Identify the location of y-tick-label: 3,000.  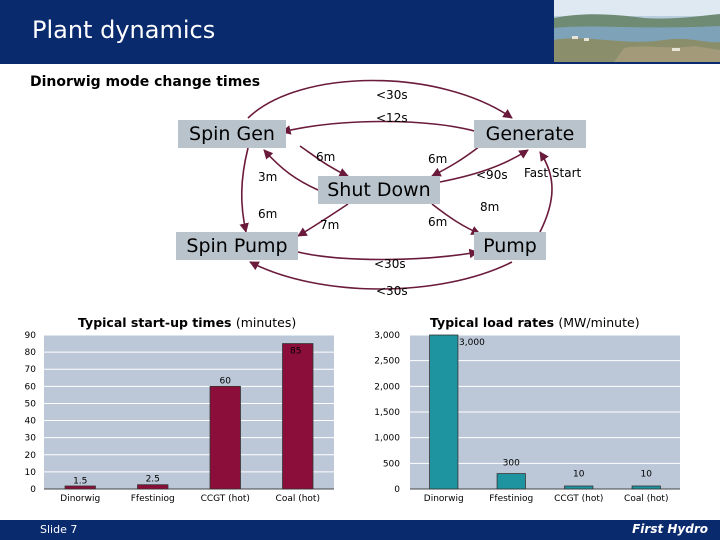
(387, 336).